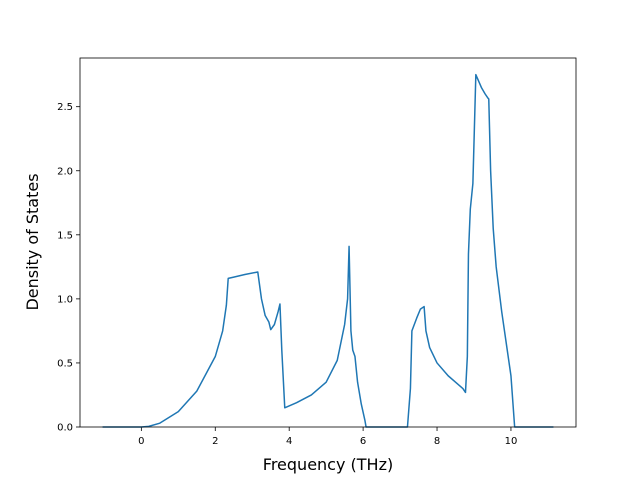 The image size is (640, 484). What do you see at coordinates (65, 299) in the screenshot?
I see `y-tick-label: 1.0` at bounding box center [65, 299].